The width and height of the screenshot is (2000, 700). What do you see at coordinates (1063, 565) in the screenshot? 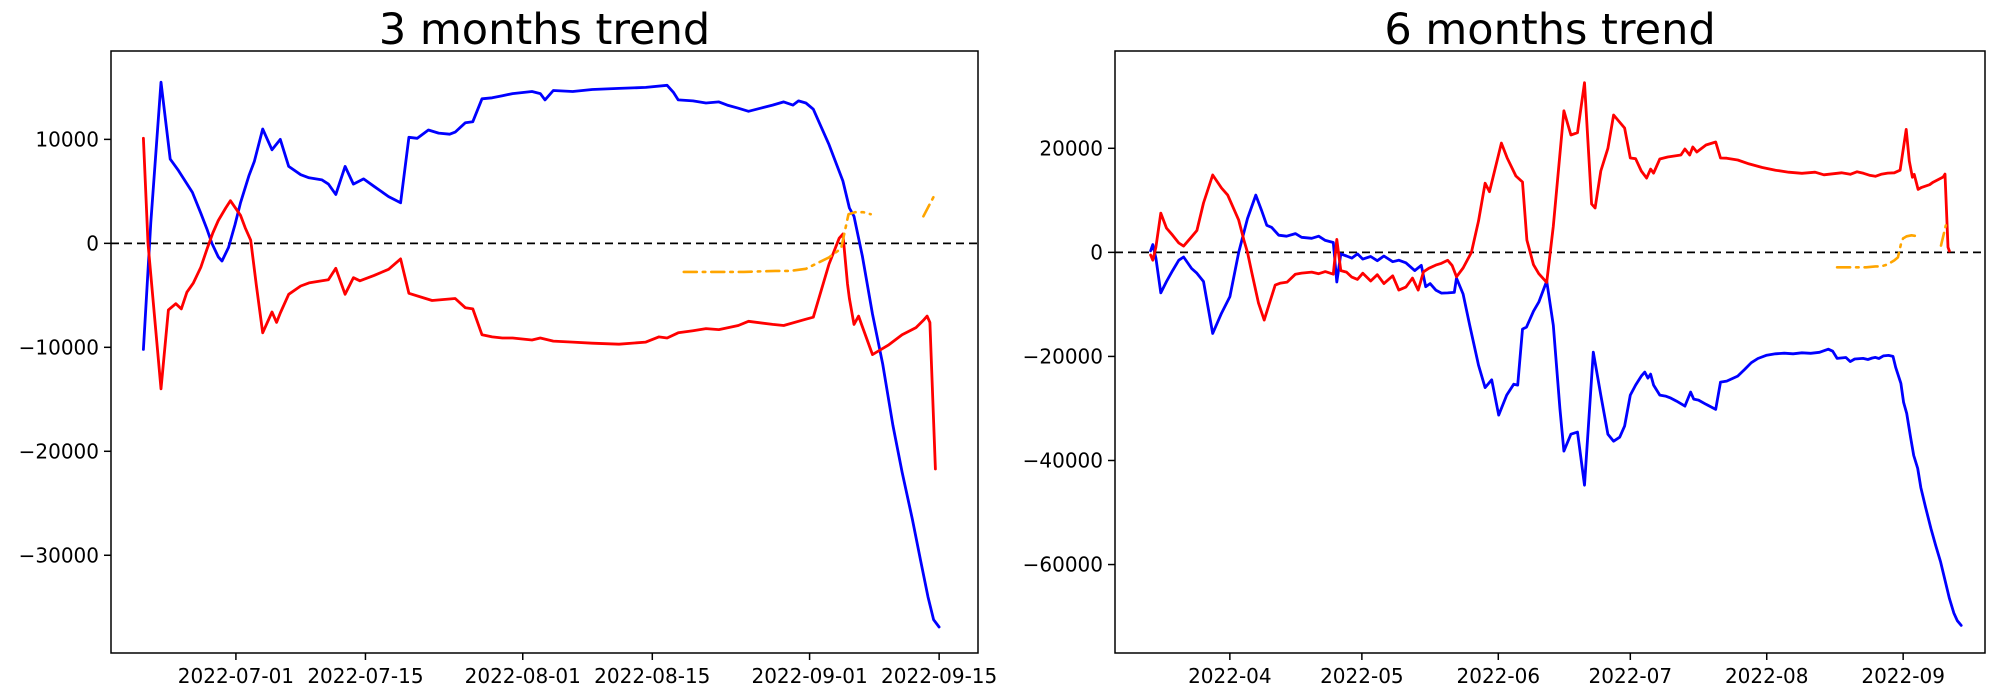
I see `y-tick-label: −60000` at bounding box center [1063, 565].